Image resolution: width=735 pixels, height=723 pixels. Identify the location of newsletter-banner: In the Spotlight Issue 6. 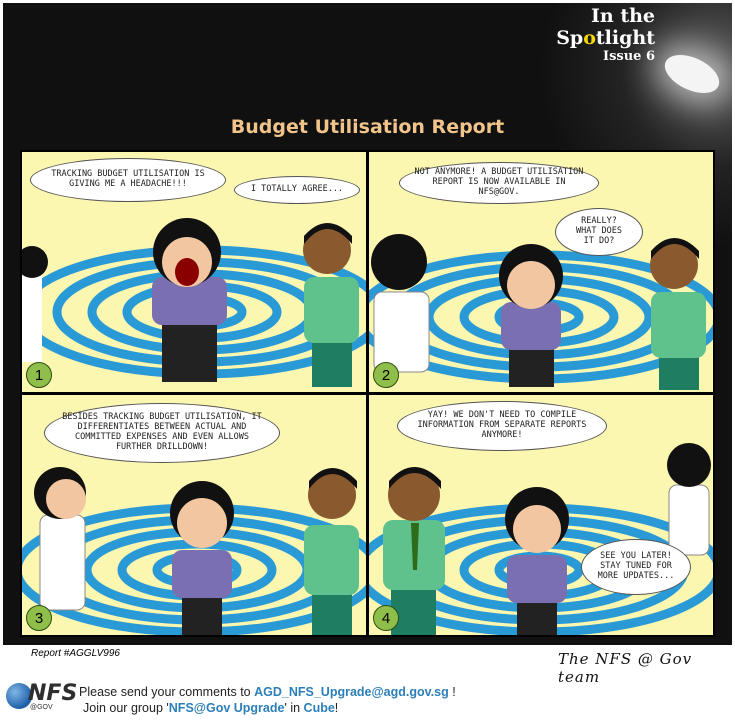
(605, 35).